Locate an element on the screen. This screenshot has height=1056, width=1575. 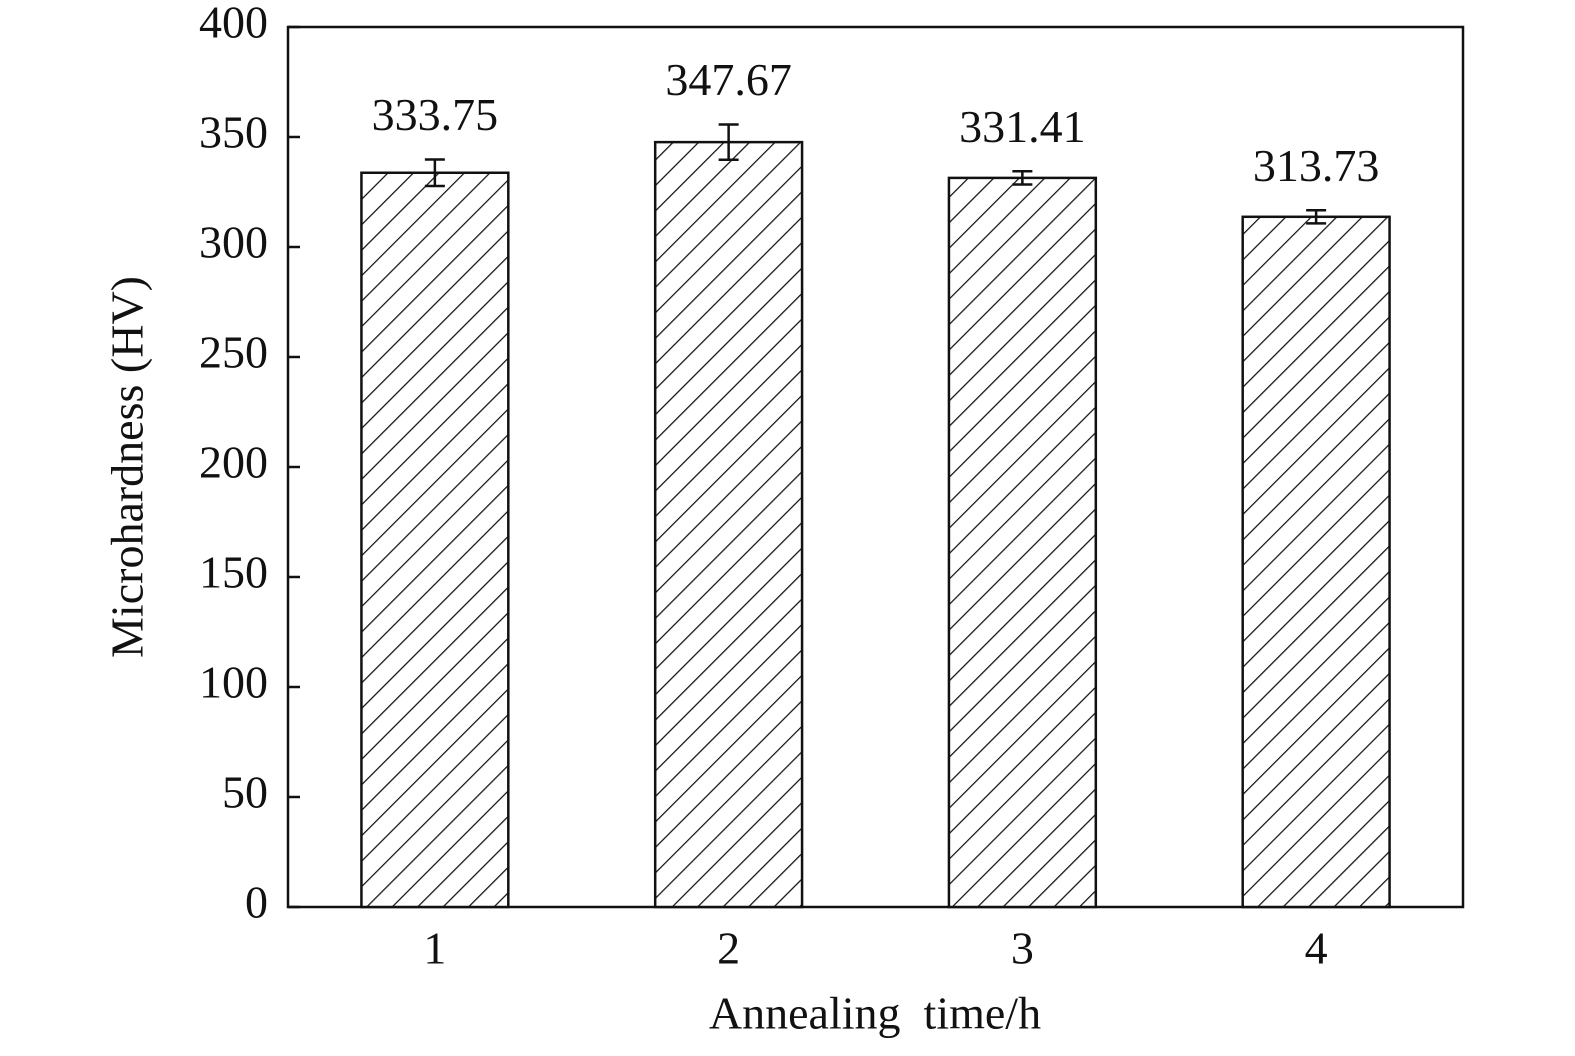
data-label: 333.75 is located at coordinates (435, 114).